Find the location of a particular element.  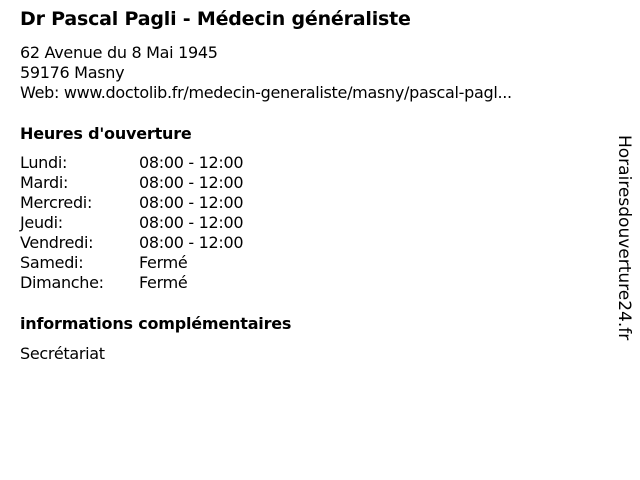

day-label: Dimanche: is located at coordinates (62, 282).